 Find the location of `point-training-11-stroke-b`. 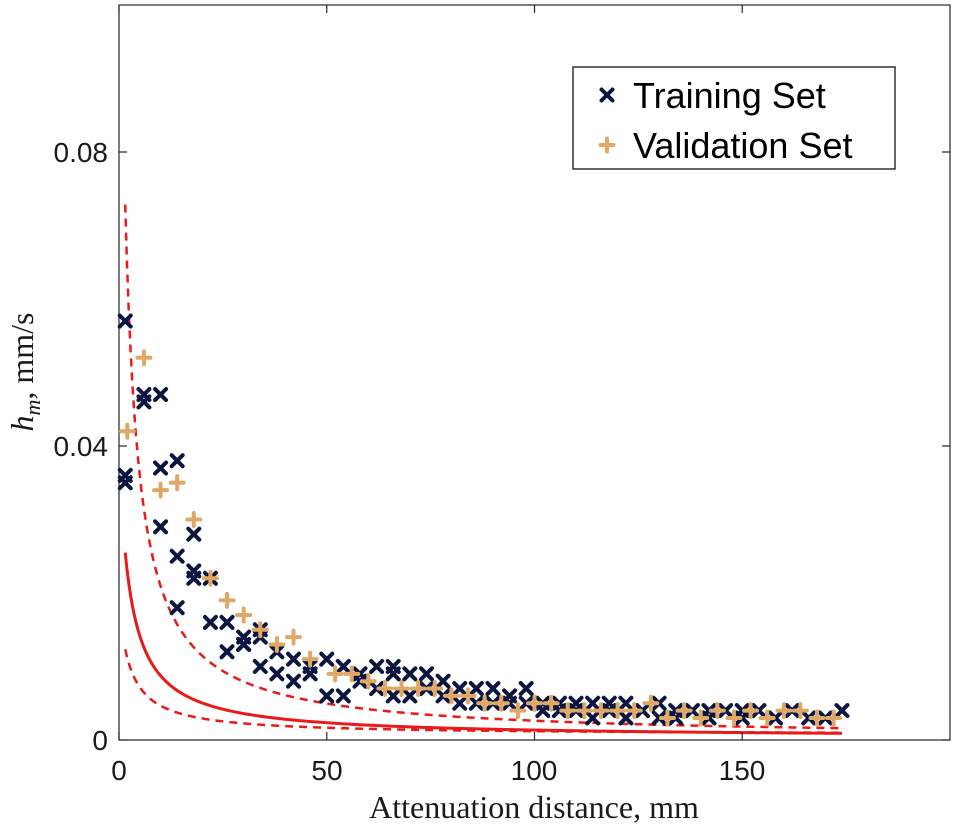

point-training-11-stroke-b is located at coordinates (194, 534).